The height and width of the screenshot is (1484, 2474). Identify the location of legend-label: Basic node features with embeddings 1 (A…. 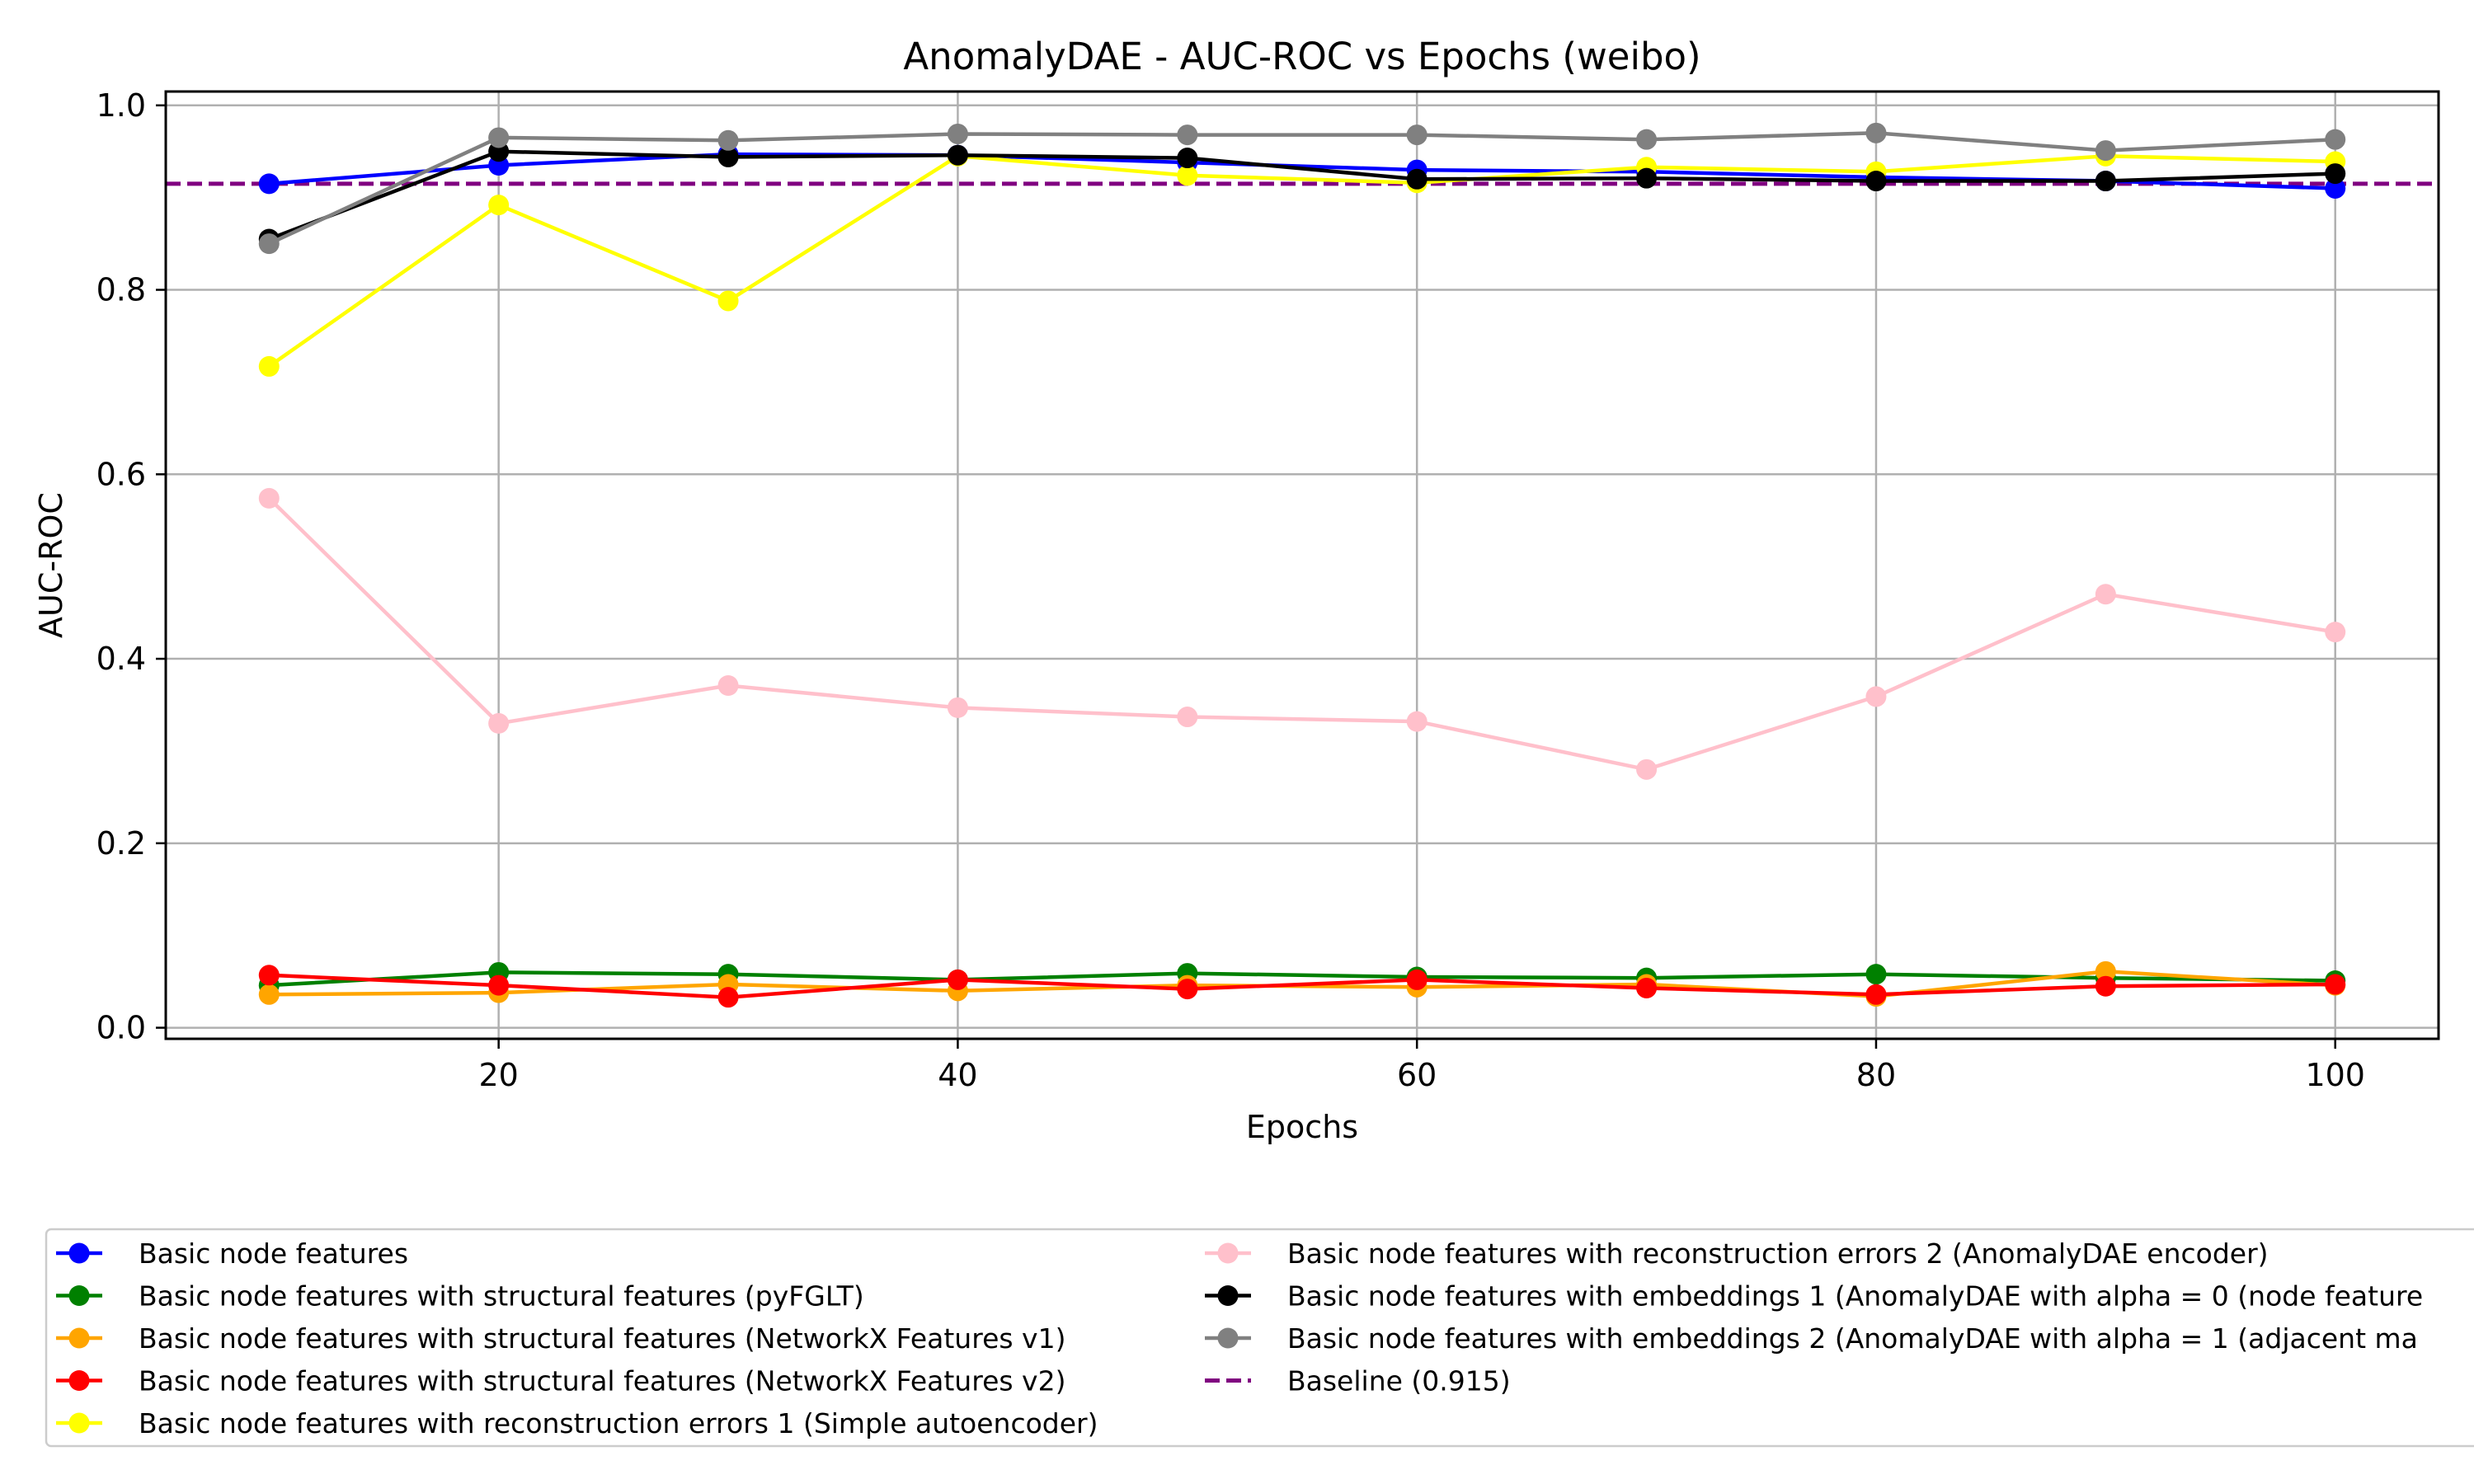
(1855, 1296).